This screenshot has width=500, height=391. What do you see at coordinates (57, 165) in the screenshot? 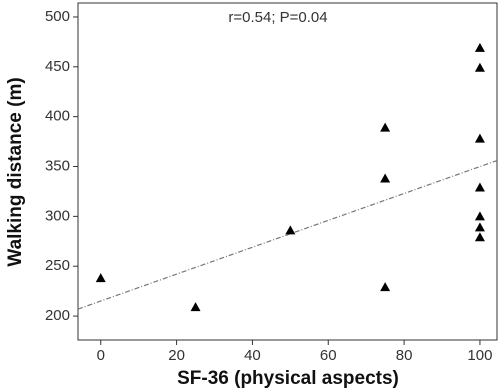
I see `y-tick-label: 350` at bounding box center [57, 165].